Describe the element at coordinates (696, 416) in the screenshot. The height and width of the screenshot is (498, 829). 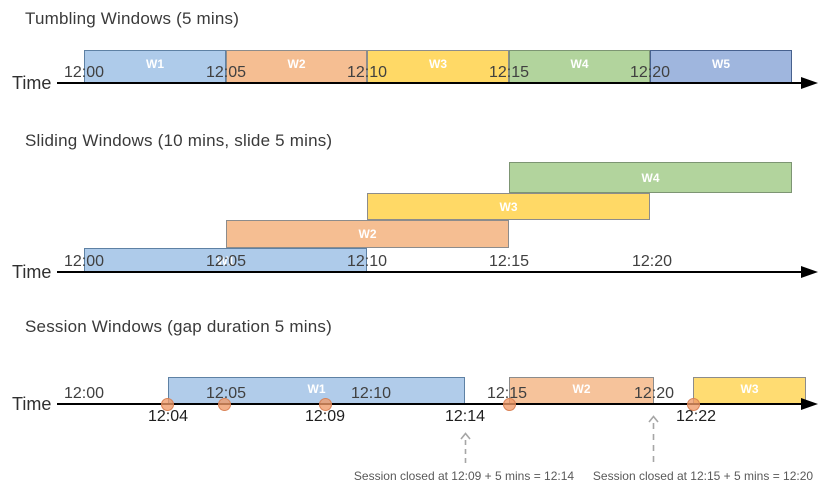
I see `event-time-label: 12:22` at that location.